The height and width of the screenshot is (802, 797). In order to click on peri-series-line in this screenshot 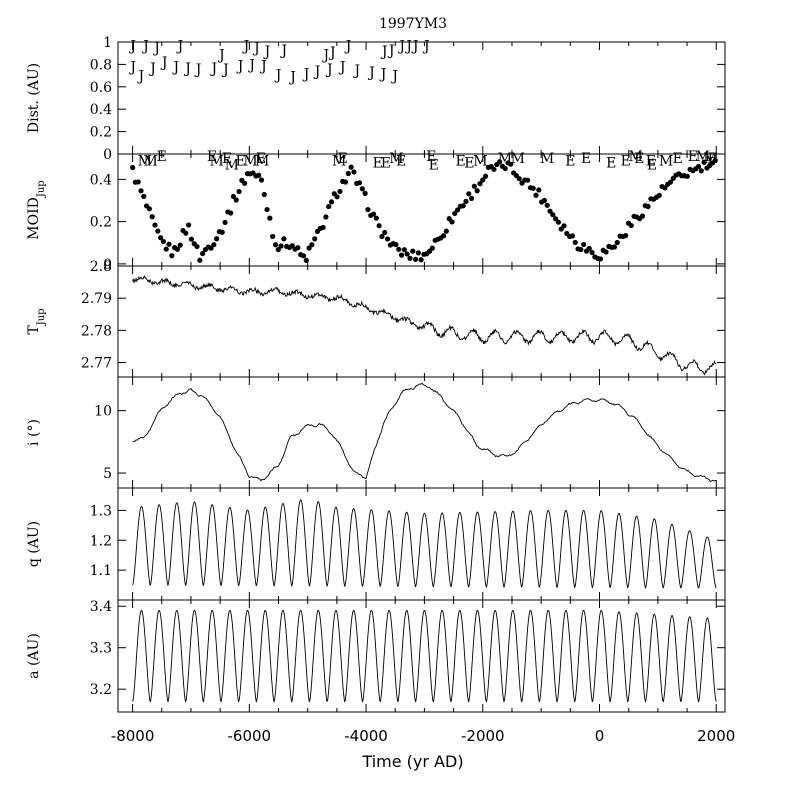, I will do `click(424, 544)`.